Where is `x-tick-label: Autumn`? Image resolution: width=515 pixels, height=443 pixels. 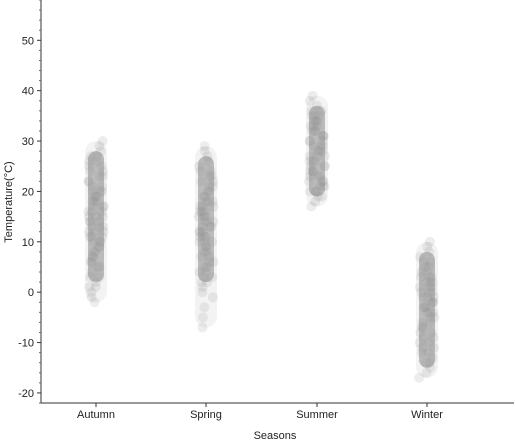
x-tick-label: Autumn is located at coordinates (96, 415).